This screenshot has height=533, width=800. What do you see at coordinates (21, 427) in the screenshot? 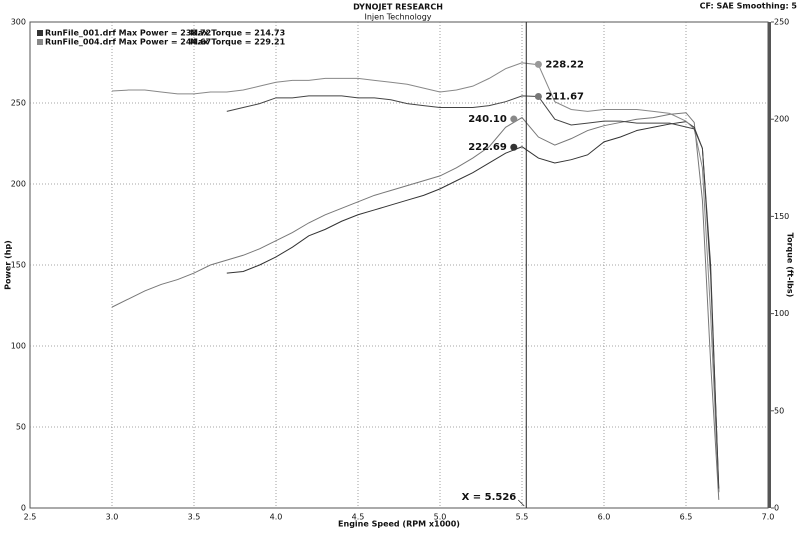
I see `y-tick-label: 50` at bounding box center [21, 427].